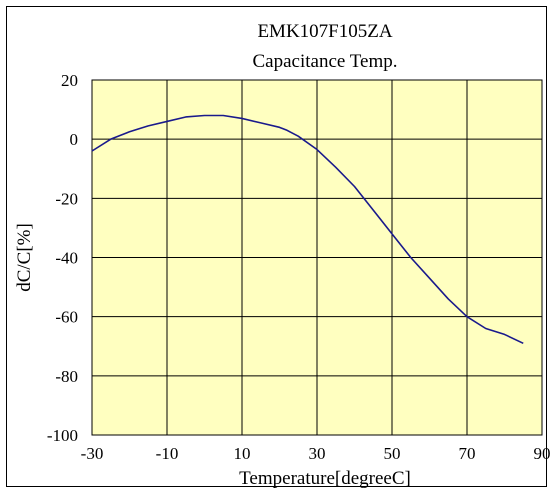  I want to click on y-tick-label: -40, so click(66, 258).